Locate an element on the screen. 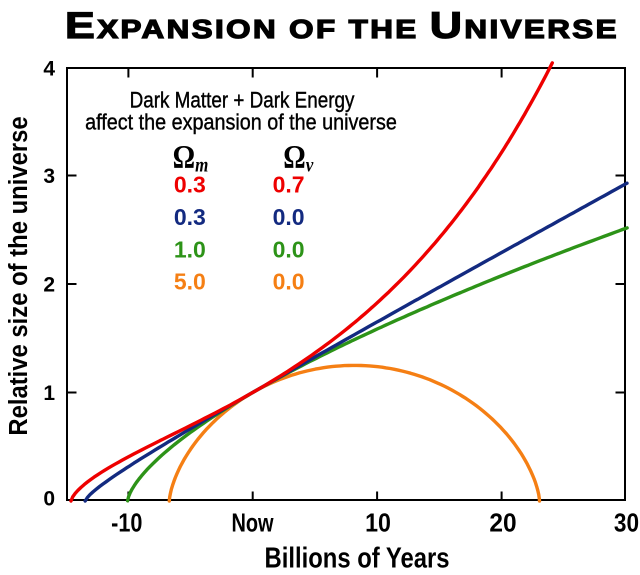  svg-text: 2 is located at coordinates (49, 285).